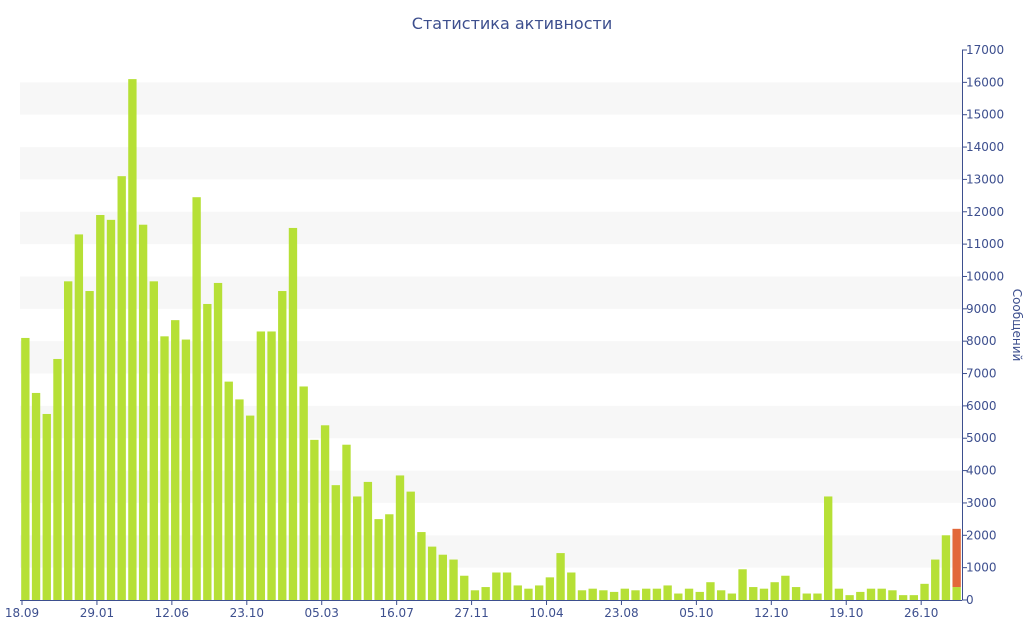  I want to click on y-tick-label: 2000, so click(981, 535).